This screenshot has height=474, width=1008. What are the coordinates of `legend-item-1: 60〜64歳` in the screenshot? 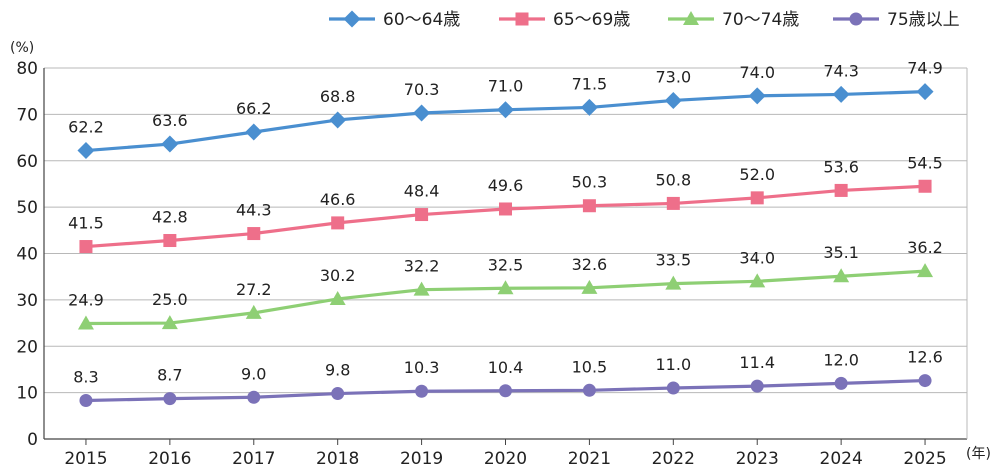 It's located at (394, 20).